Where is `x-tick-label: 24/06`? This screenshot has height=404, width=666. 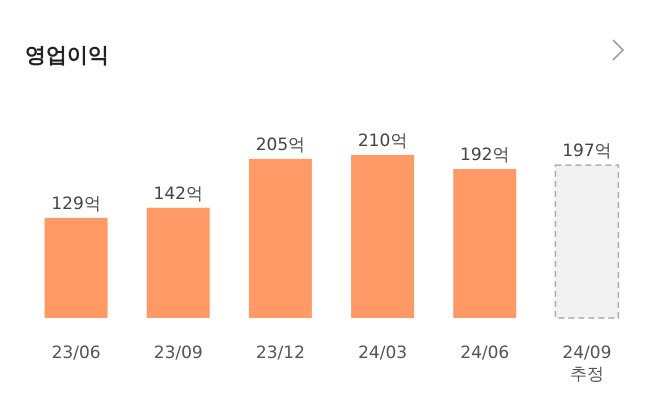 x-tick-label: 24/06 is located at coordinates (485, 353).